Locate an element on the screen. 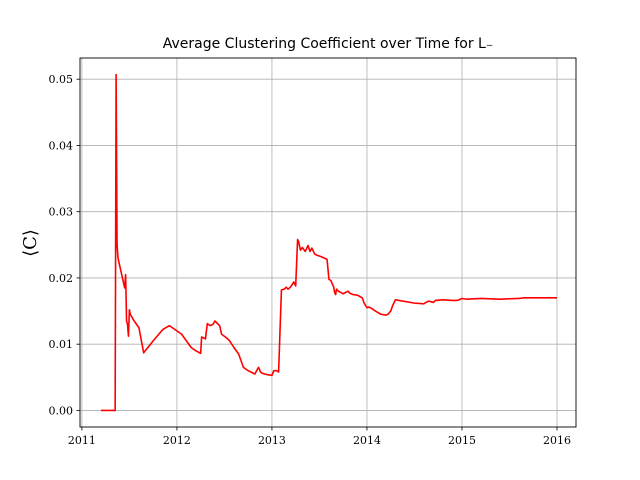 This screenshot has width=640, height=480. x-tick-label: 2014 is located at coordinates (367, 440).